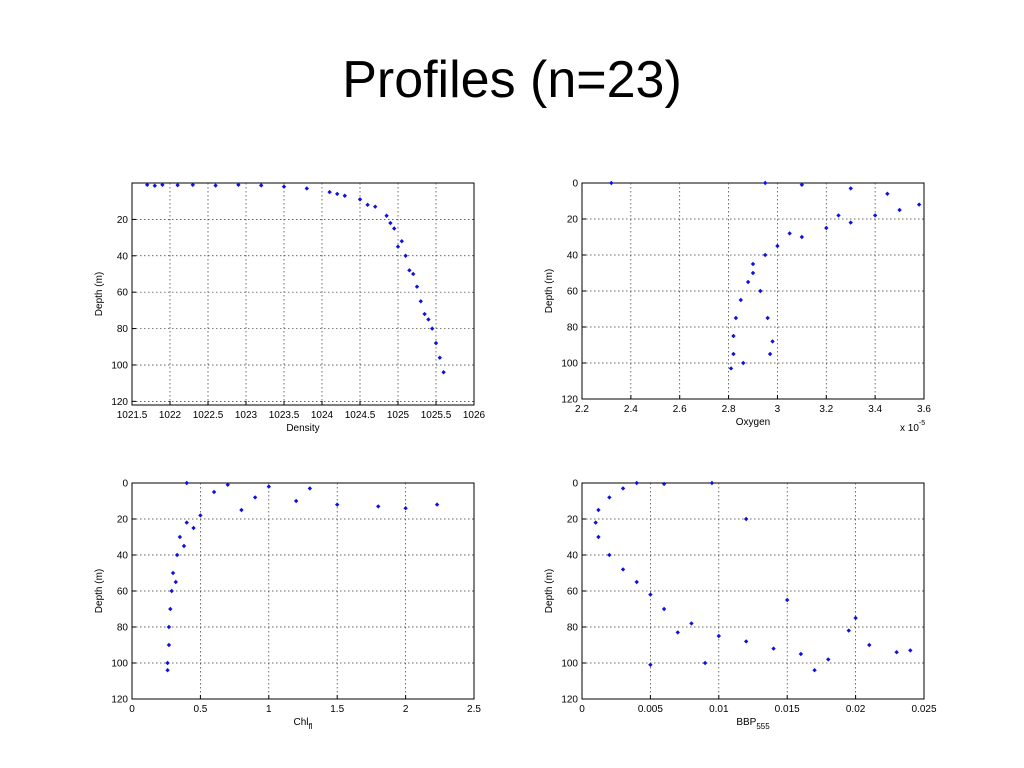  Describe the element at coordinates (512, 80) in the screenshot. I see `slide-title: Profiles (n=23)` at that location.